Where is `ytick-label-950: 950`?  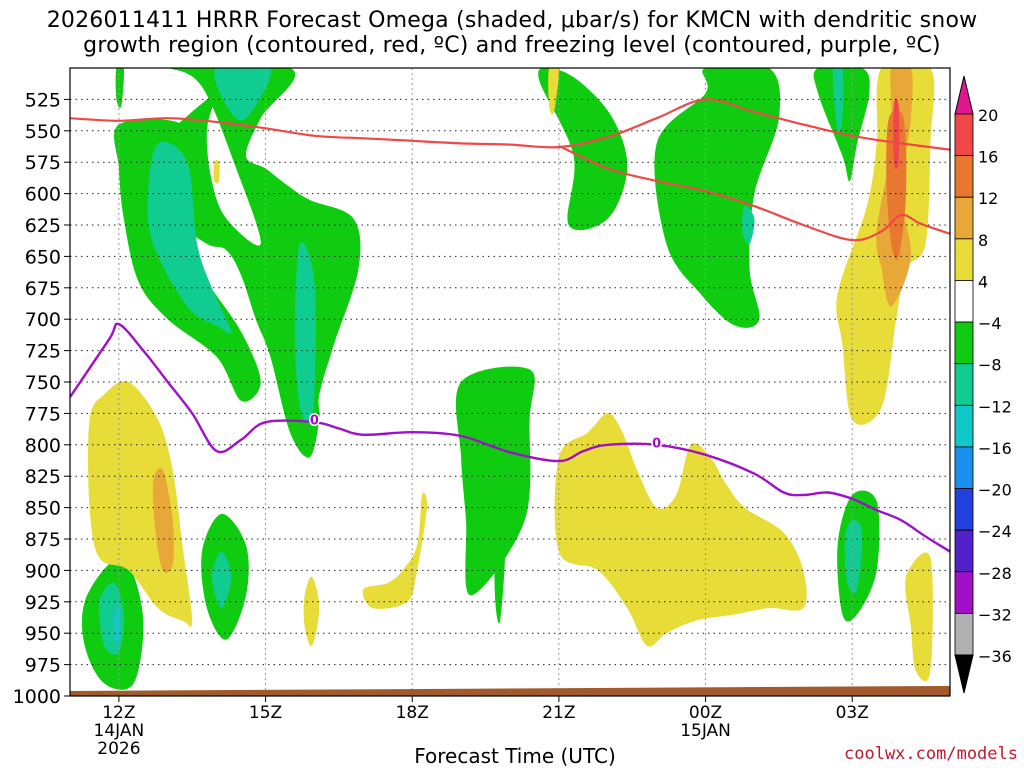 ytick-label-950: 950 is located at coordinates (43, 634).